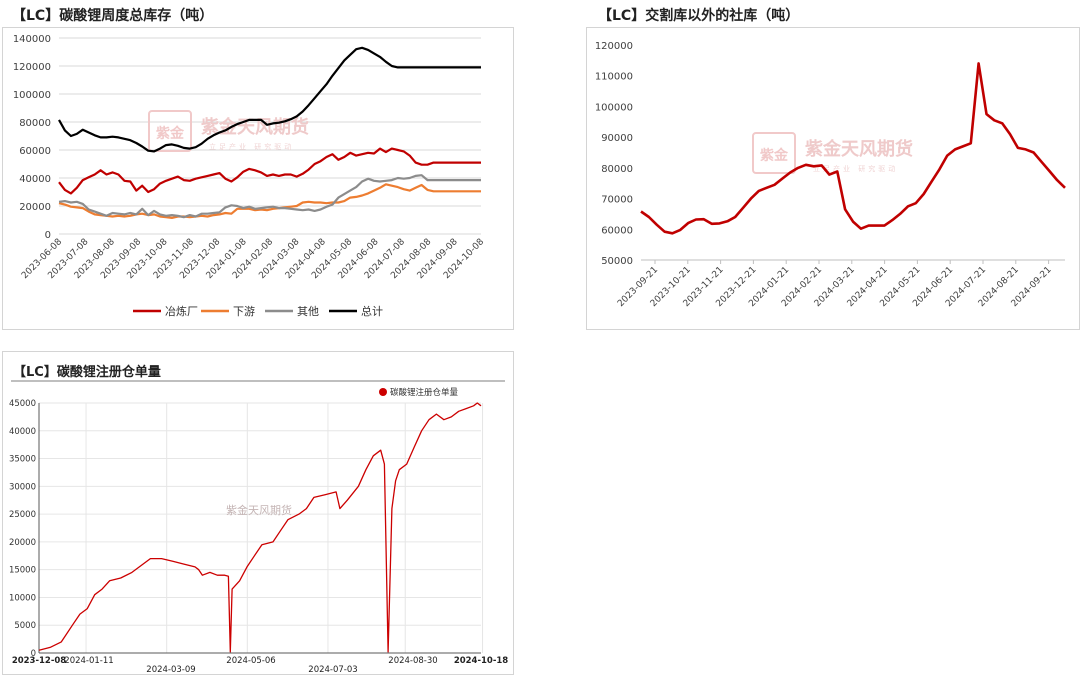 This screenshot has height=678, width=1080. I want to click on chart2-y-tick: 90000, so click(617, 138).